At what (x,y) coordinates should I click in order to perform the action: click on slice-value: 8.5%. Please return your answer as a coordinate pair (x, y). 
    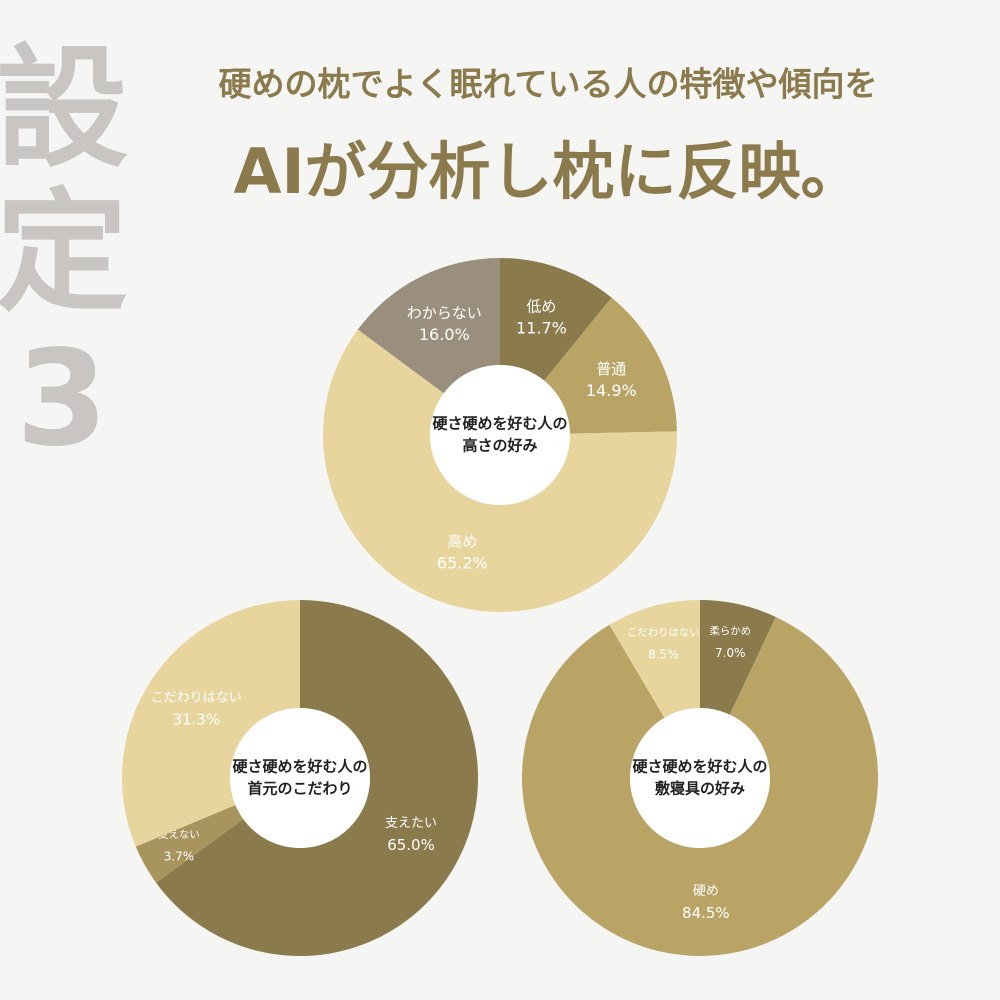
    Looking at the image, I should click on (663, 655).